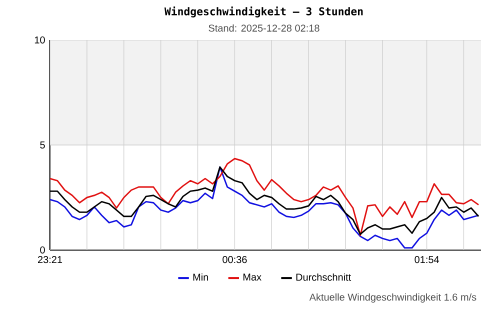  Describe the element at coordinates (427, 260) in the screenshot. I see `x-tick-label: 01:54` at that location.